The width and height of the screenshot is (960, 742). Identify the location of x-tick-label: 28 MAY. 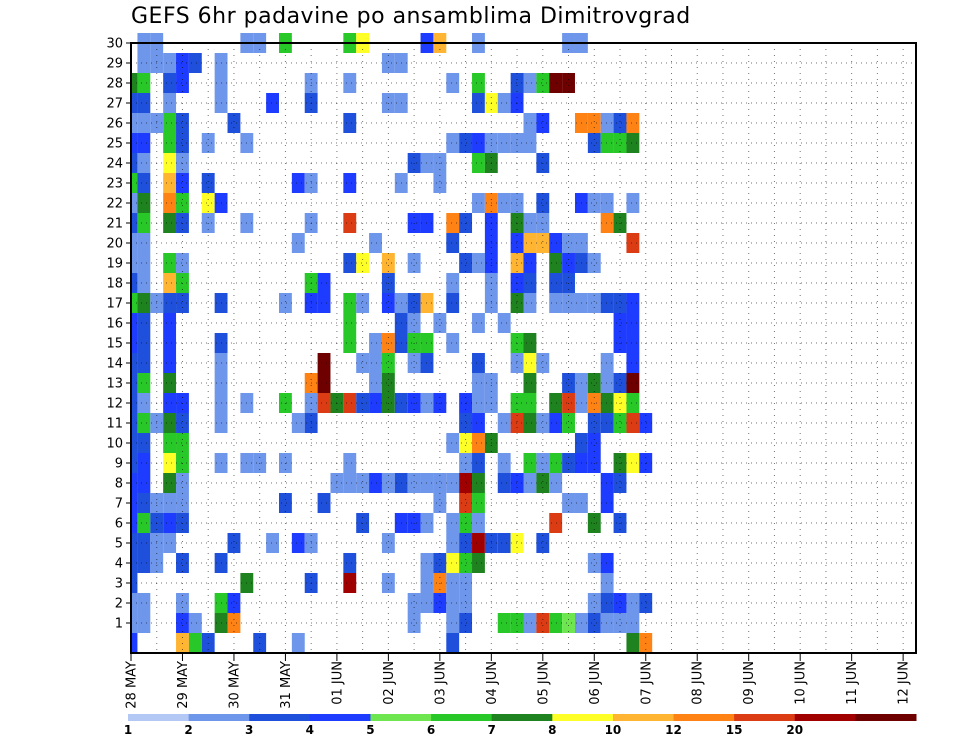
(132, 685).